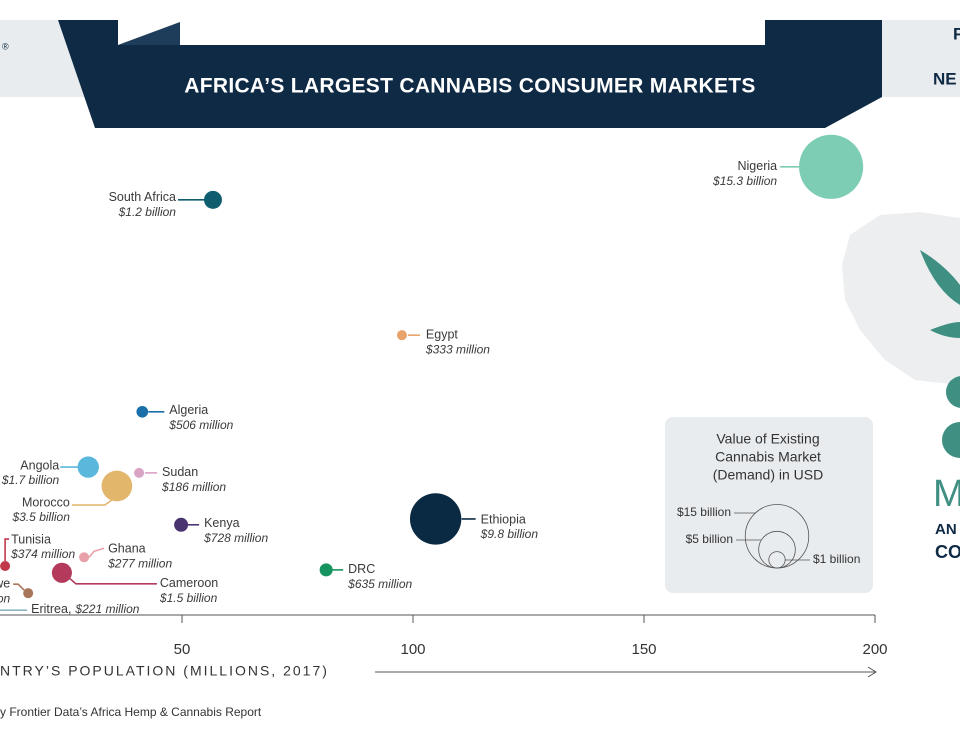 The image size is (960, 750). I want to click on legend-title: Cannabis Market, so click(768, 457).